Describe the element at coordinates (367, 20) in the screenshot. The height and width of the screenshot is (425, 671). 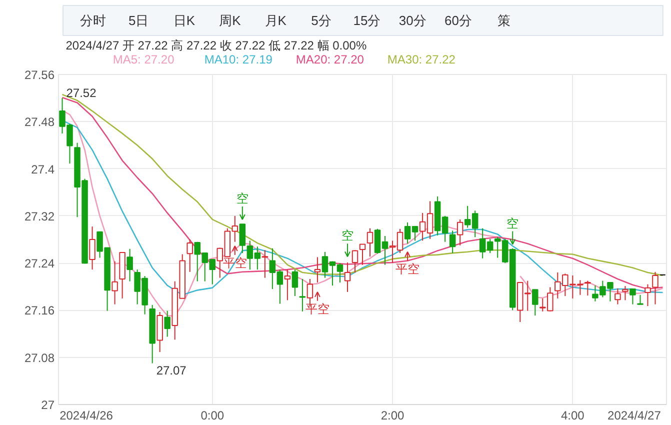
I see `text: 15分` at that location.